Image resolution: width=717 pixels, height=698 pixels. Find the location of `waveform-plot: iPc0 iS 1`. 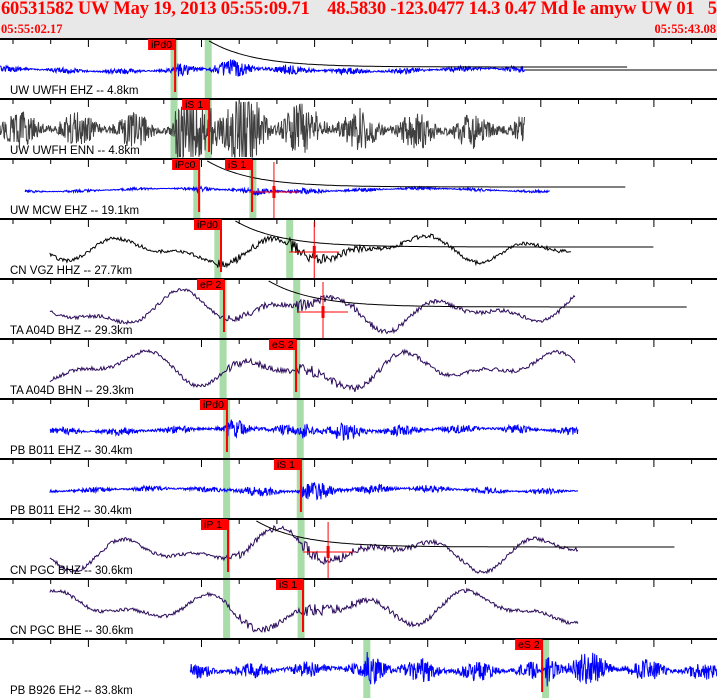

waveform-plot: iPc0 iS 1 is located at coordinates (358, 188).